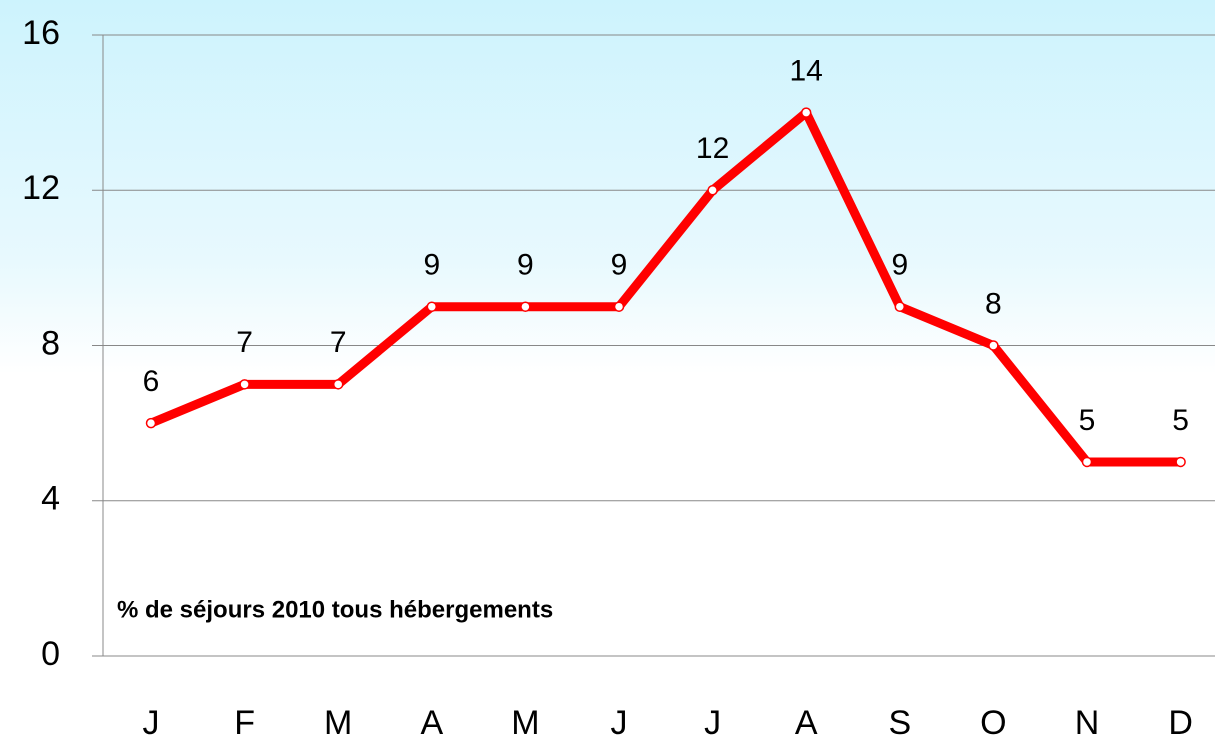 Image resolution: width=1215 pixels, height=748 pixels. Describe the element at coordinates (50, 343) in the screenshot. I see `y-tick-label: 8` at that location.